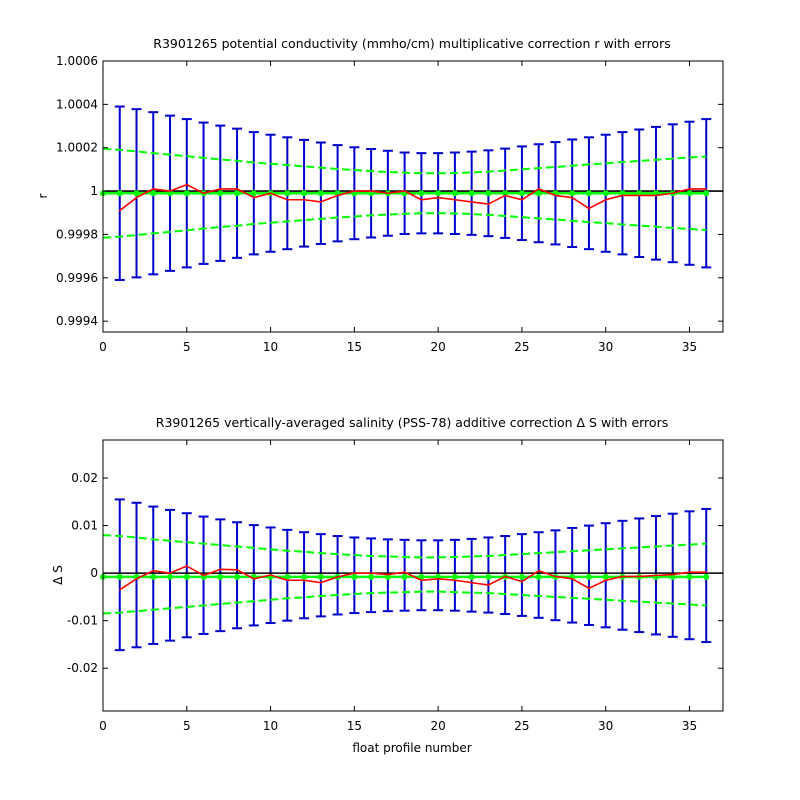  I want to click on x-tick-label: 5, so click(187, 726).